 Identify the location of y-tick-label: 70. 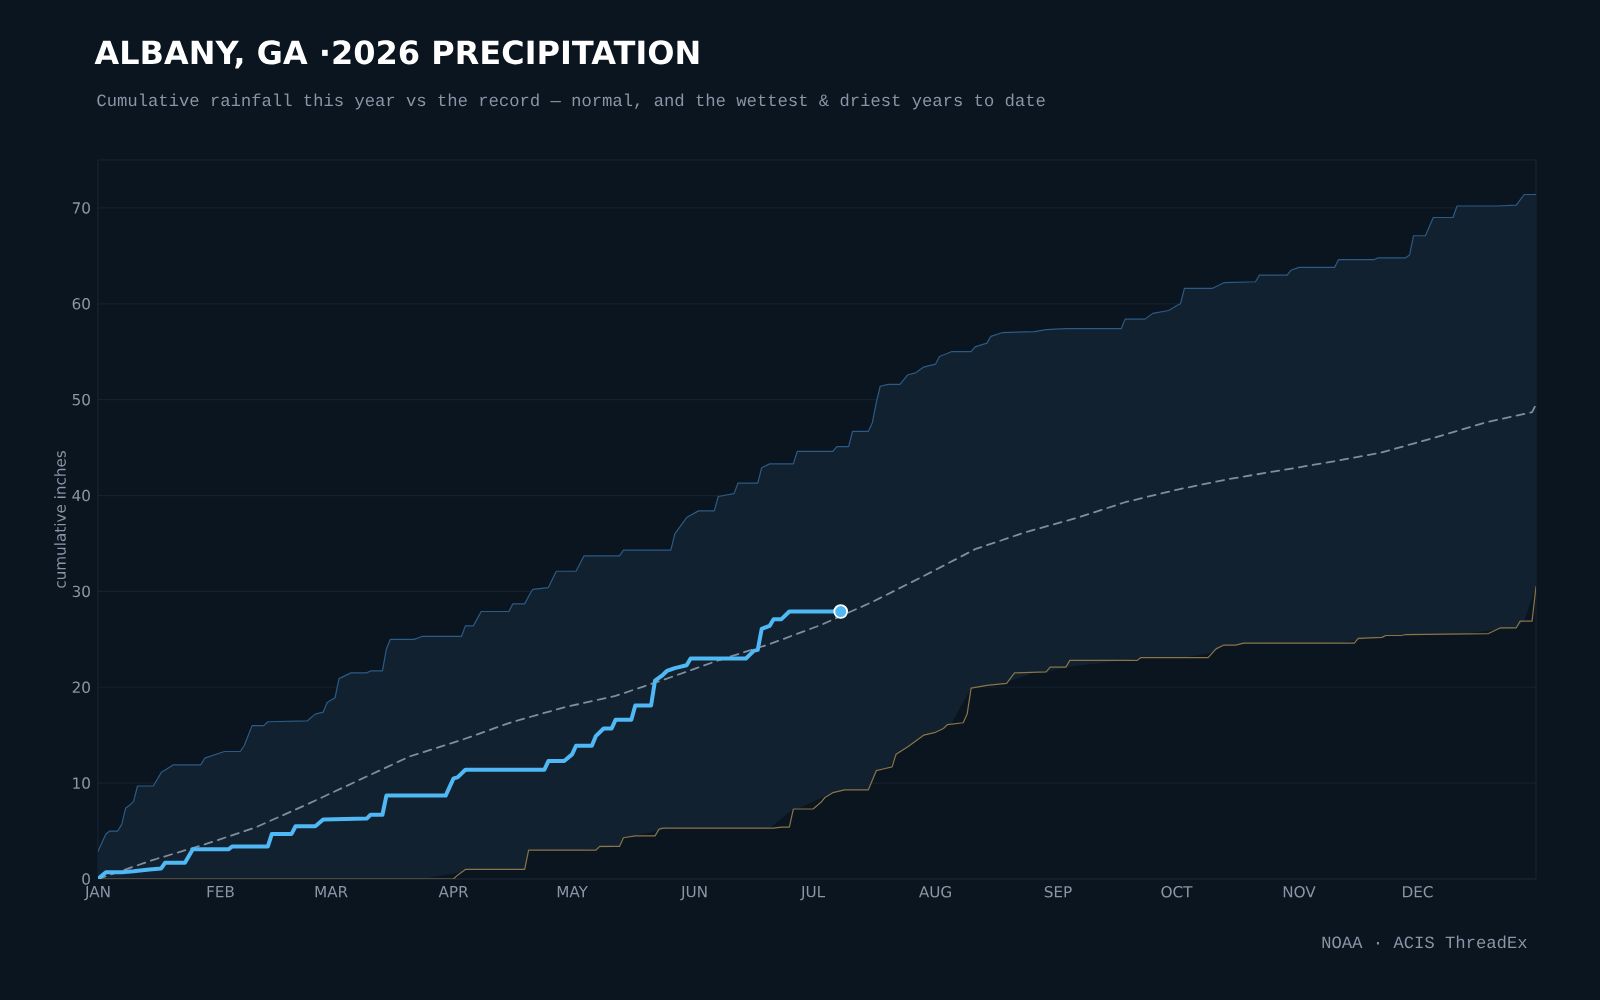
(81, 208).